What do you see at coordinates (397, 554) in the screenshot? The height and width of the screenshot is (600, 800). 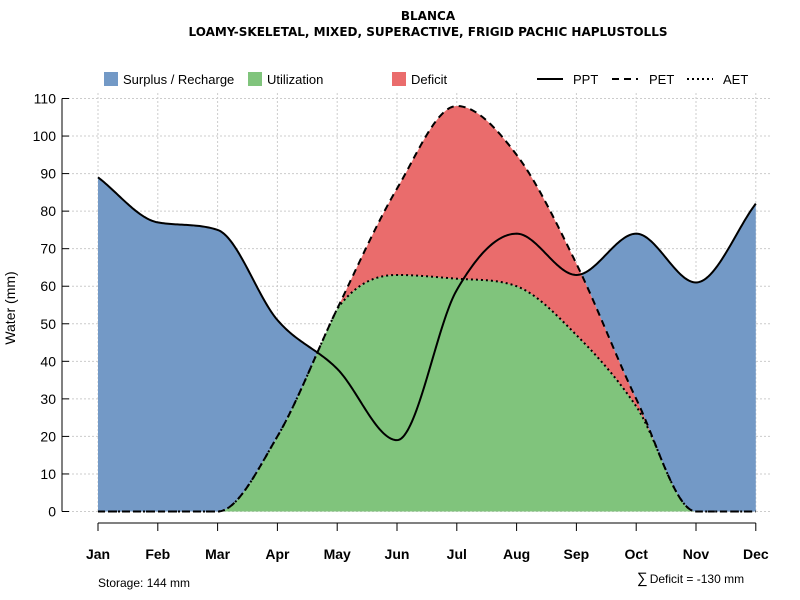 I see `x-tick-label: Jun` at bounding box center [397, 554].